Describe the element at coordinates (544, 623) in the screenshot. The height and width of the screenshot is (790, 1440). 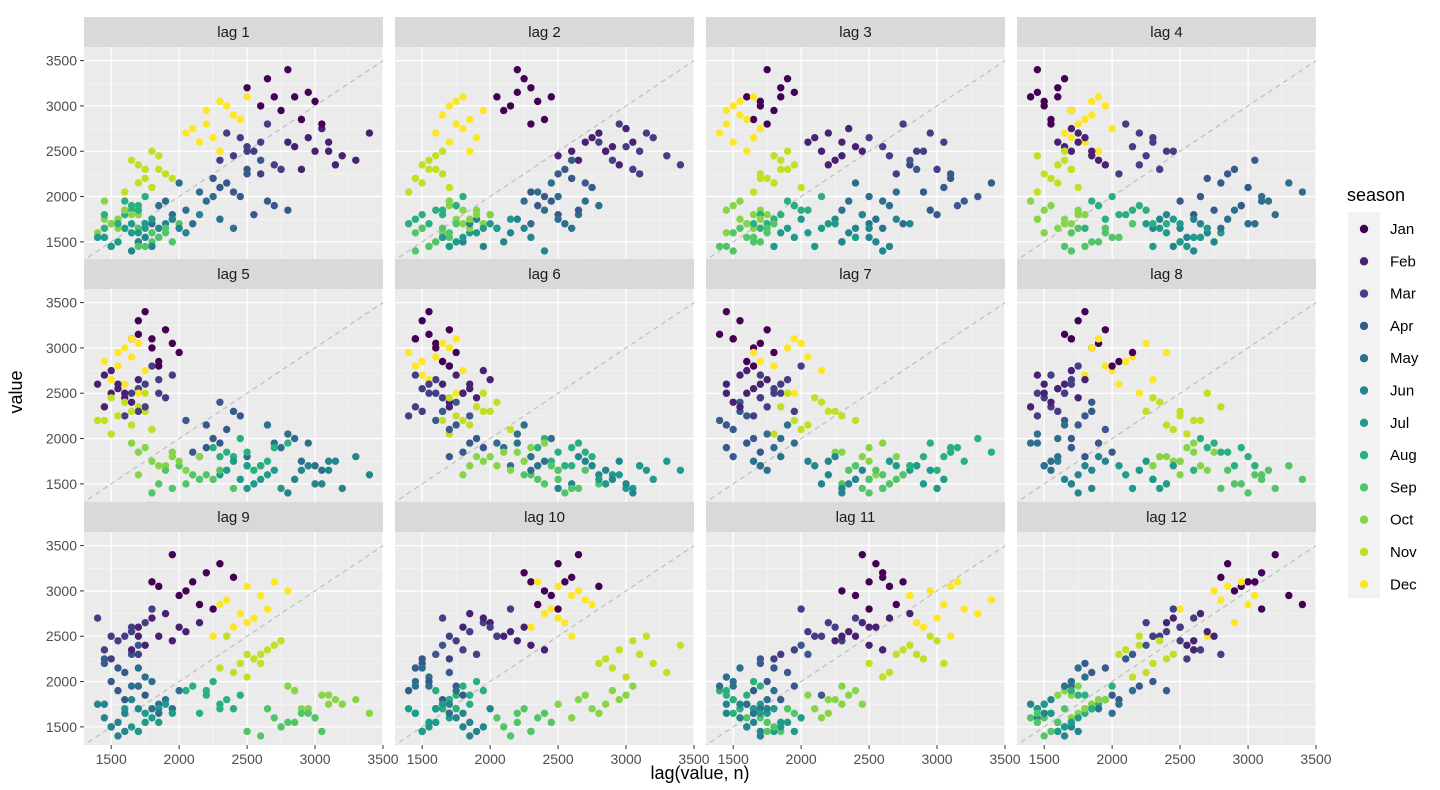
I see `panel-lag-10: lag 10` at that location.